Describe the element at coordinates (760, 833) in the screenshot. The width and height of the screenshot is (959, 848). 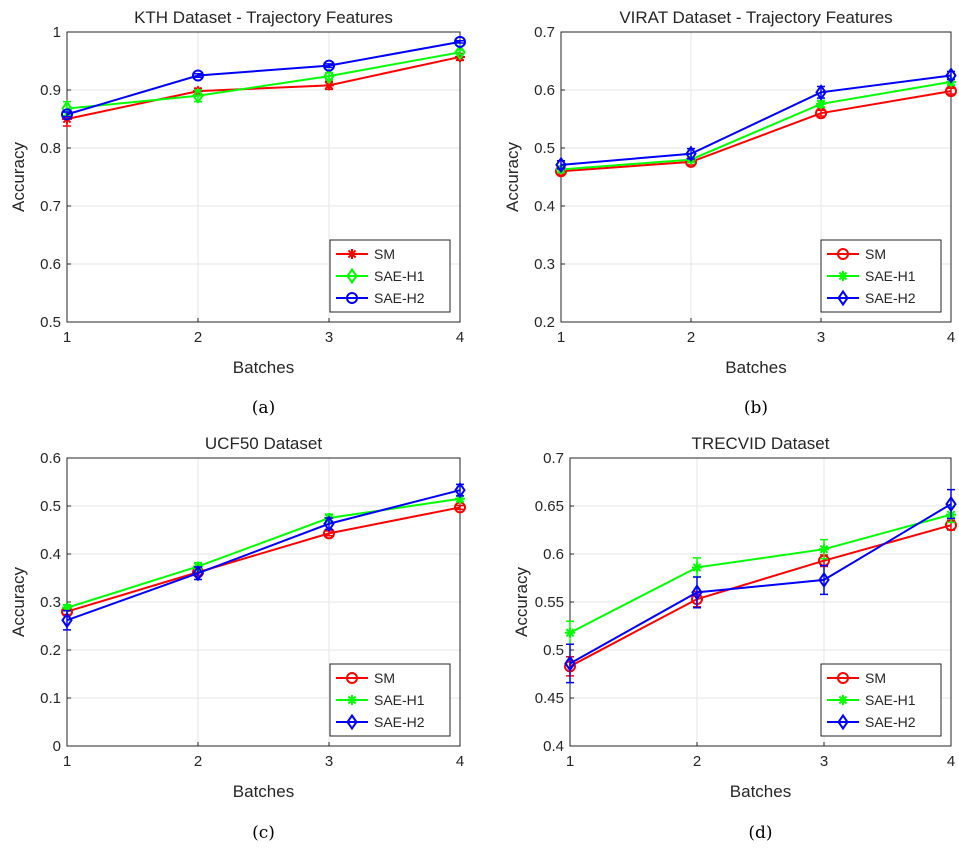
I see `subfigure-caption: (d)` at that location.